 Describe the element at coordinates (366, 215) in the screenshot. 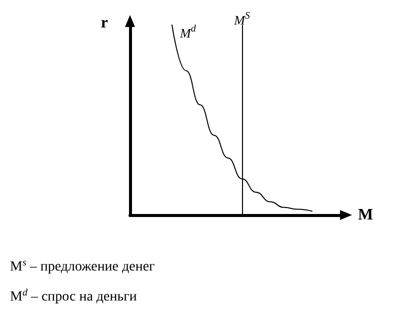

I see `x-axis-title: M` at that location.